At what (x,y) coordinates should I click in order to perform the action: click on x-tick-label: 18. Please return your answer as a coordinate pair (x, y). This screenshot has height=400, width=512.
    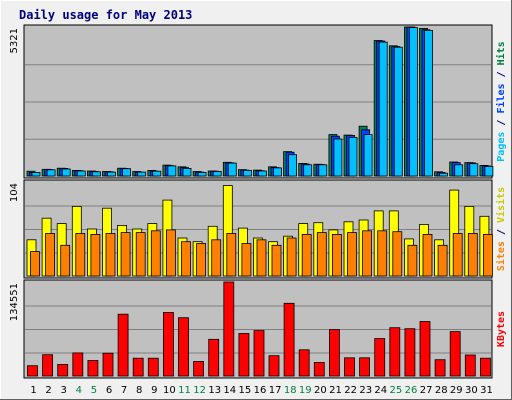
    Looking at the image, I should click on (290, 390).